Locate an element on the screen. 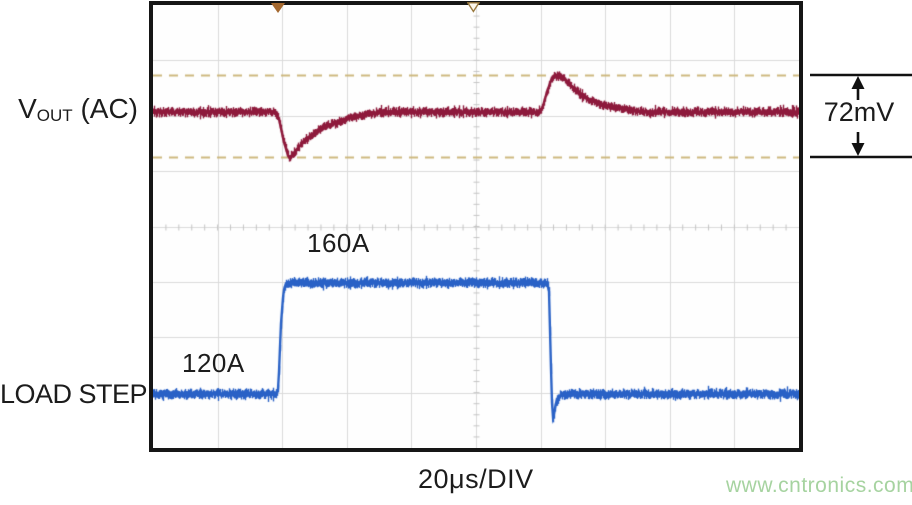 This screenshot has width=912, height=505. vout-trace-label: VOUT (AC) is located at coordinates (73, 109).